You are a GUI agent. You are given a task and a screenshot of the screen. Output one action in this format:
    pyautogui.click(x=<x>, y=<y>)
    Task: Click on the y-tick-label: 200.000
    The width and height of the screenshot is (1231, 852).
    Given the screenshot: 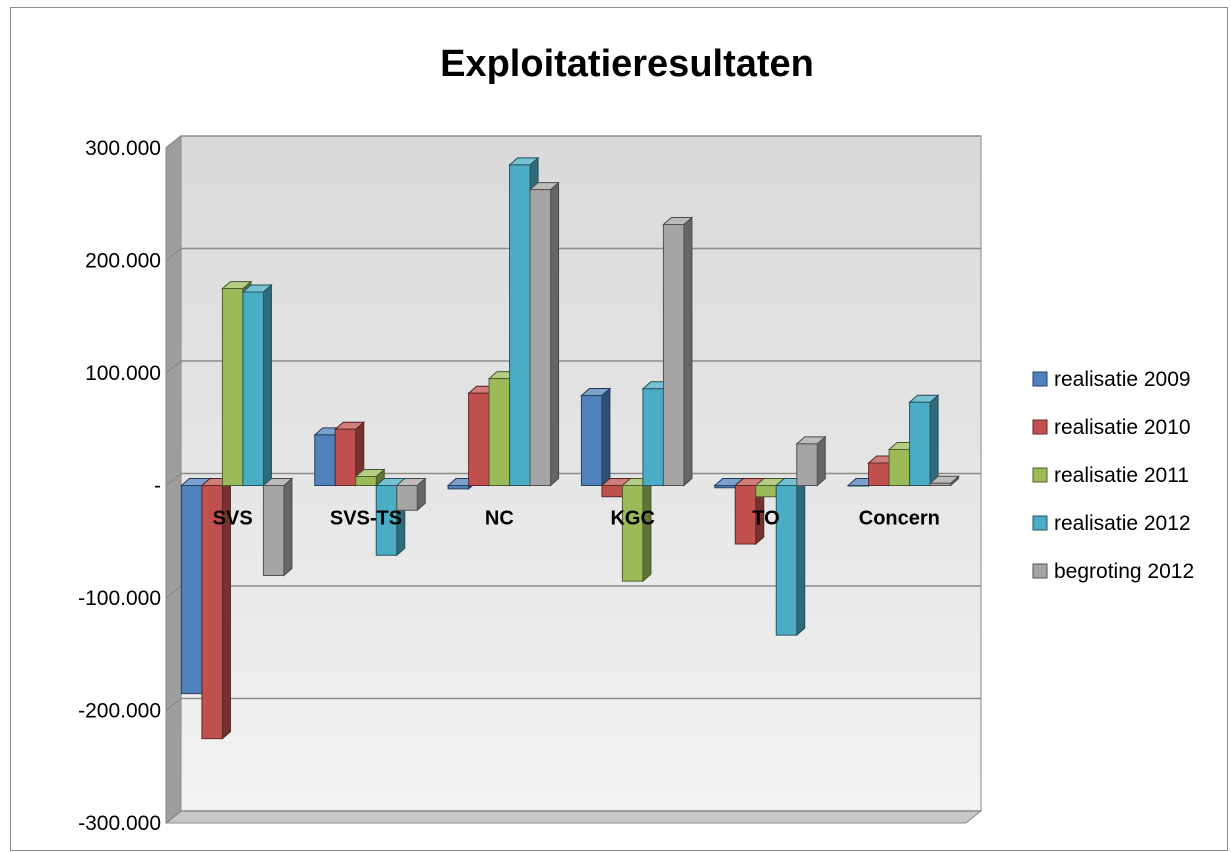 What is the action you would take?
    pyautogui.click(x=123, y=261)
    